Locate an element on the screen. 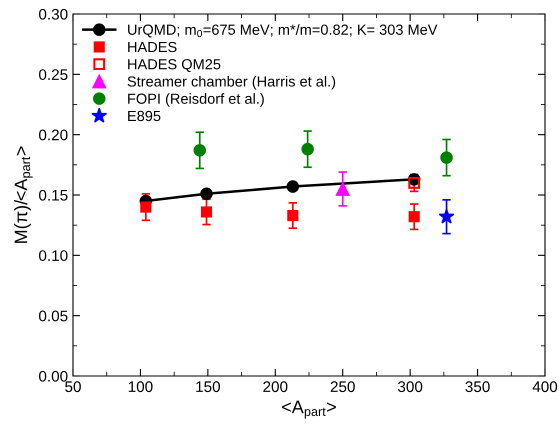 The height and width of the screenshot is (431, 559). y-tick-label: 0.15 is located at coordinates (53, 195).